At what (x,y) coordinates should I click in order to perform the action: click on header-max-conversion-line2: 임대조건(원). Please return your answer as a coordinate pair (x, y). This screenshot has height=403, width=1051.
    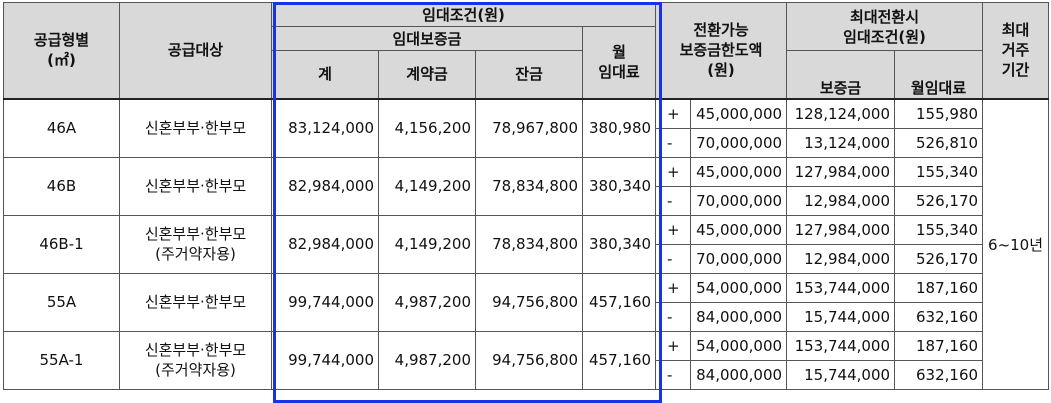
    Looking at the image, I should click on (884, 36).